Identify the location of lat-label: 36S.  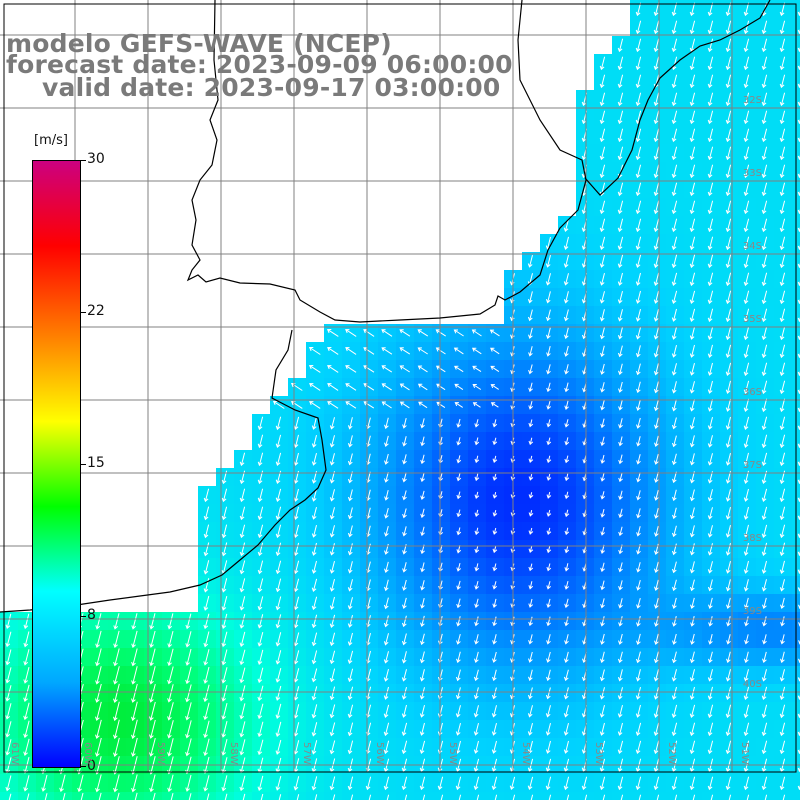
(752, 392).